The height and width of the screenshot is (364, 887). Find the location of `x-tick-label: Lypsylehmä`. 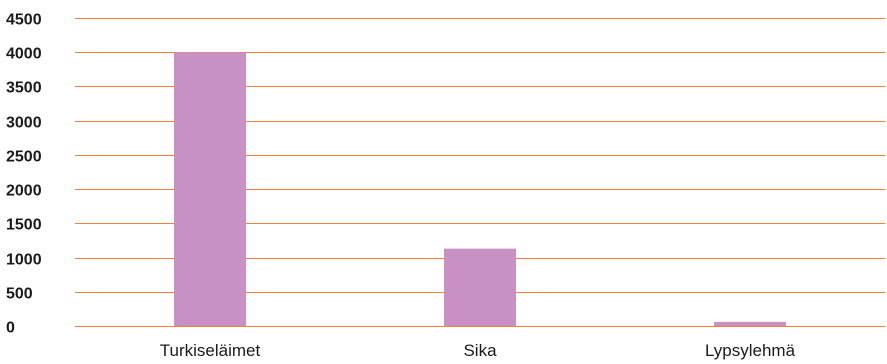

x-tick-label: Lypsylehmä is located at coordinates (750, 350).